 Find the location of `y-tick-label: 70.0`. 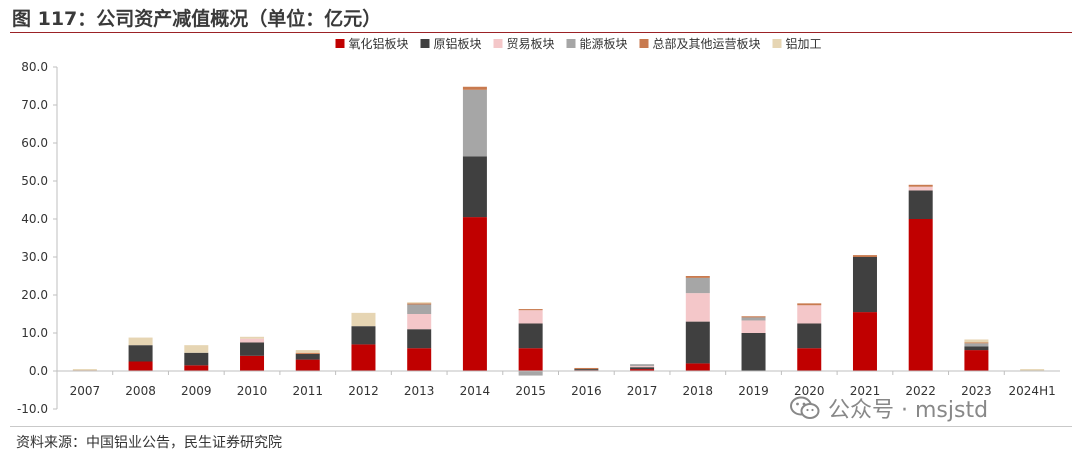

y-tick-label: 70.0 is located at coordinates (34, 105).